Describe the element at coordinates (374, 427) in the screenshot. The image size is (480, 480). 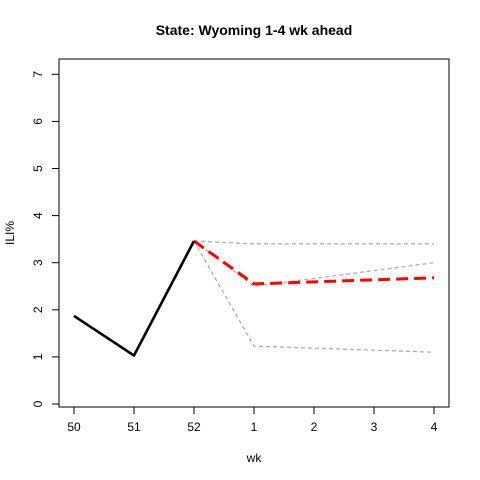
I see `x-tick-label: 3` at that location.